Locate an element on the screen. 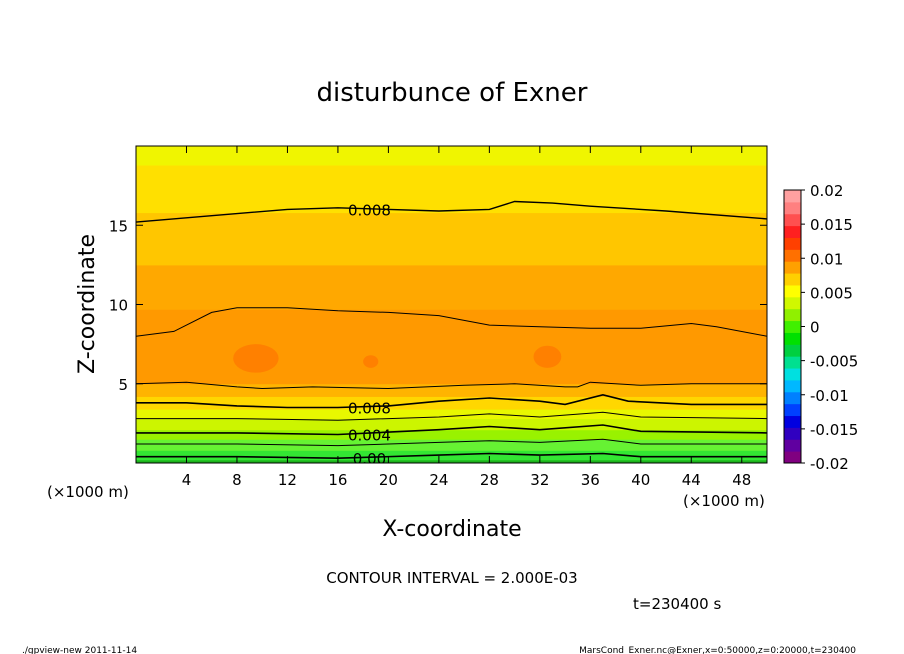 The width and height of the screenshot is (904, 654). y-tick-label-2: 15 is located at coordinates (118, 226).